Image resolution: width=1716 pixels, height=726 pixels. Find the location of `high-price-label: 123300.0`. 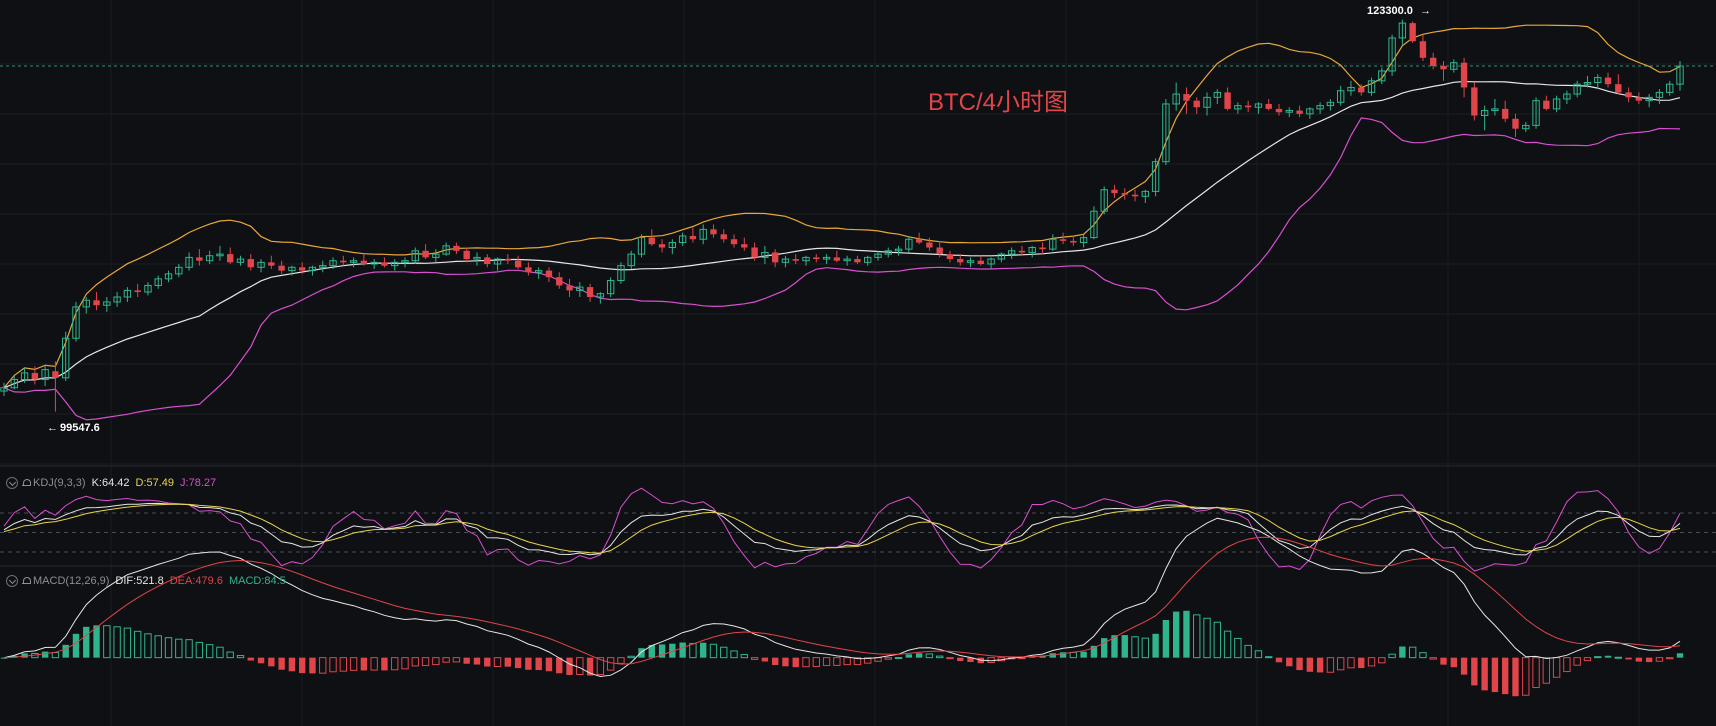

high-price-label: 123300.0 is located at coordinates (1390, 11).